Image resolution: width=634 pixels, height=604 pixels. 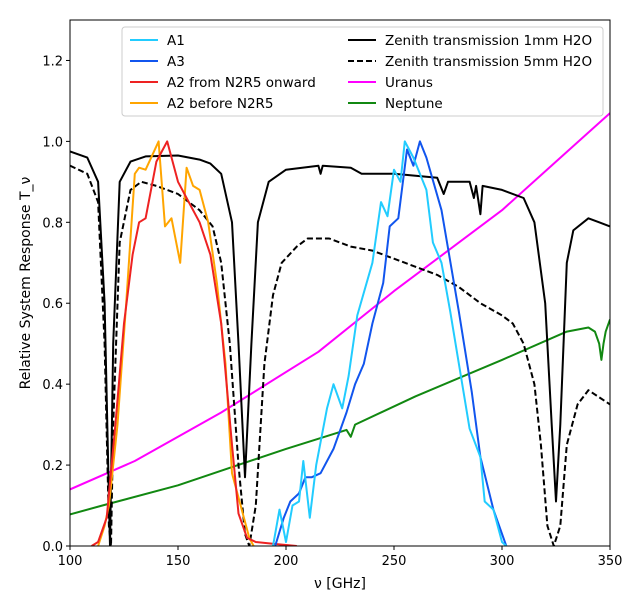 I want to click on x-axis-label: ν [GHz], so click(x=340, y=584).